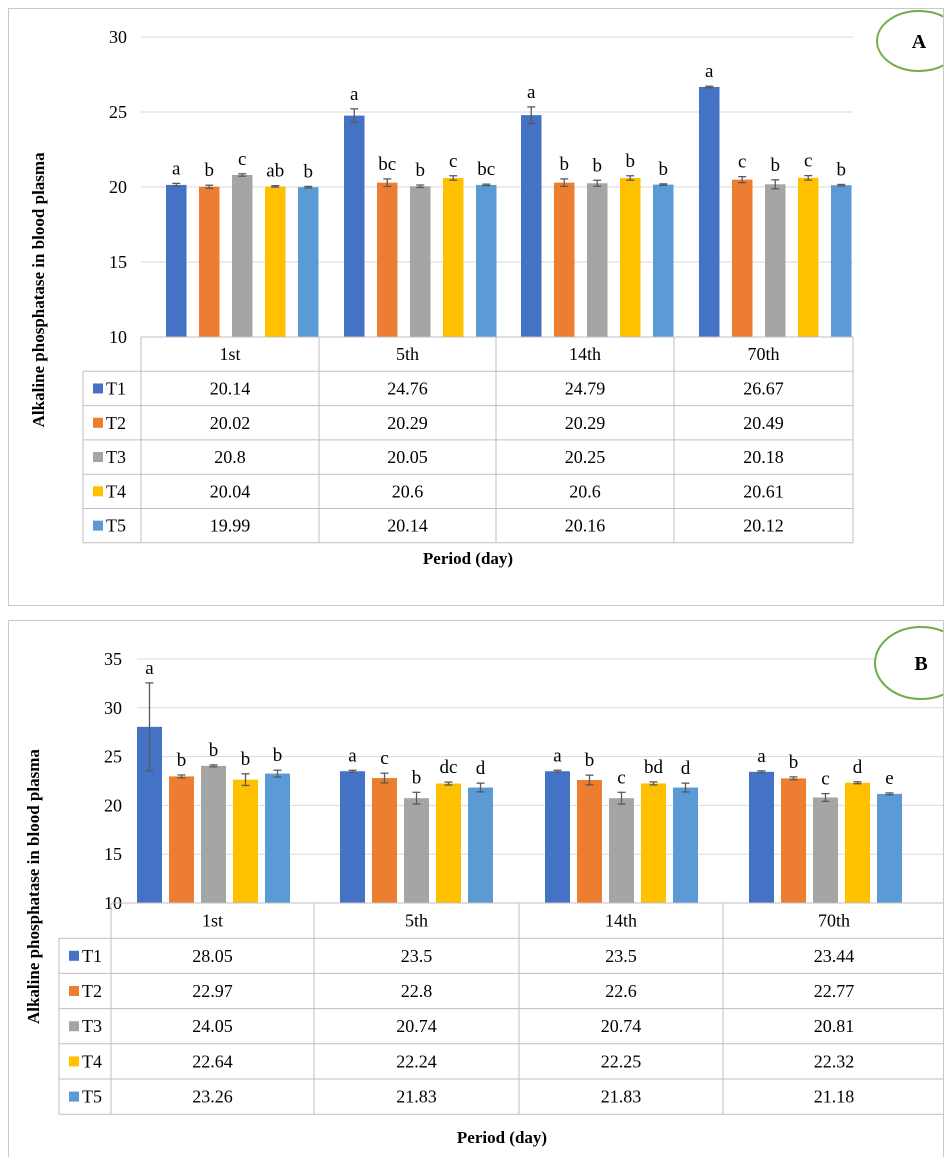  I want to click on table-header-cell: 14th, so click(621, 921).